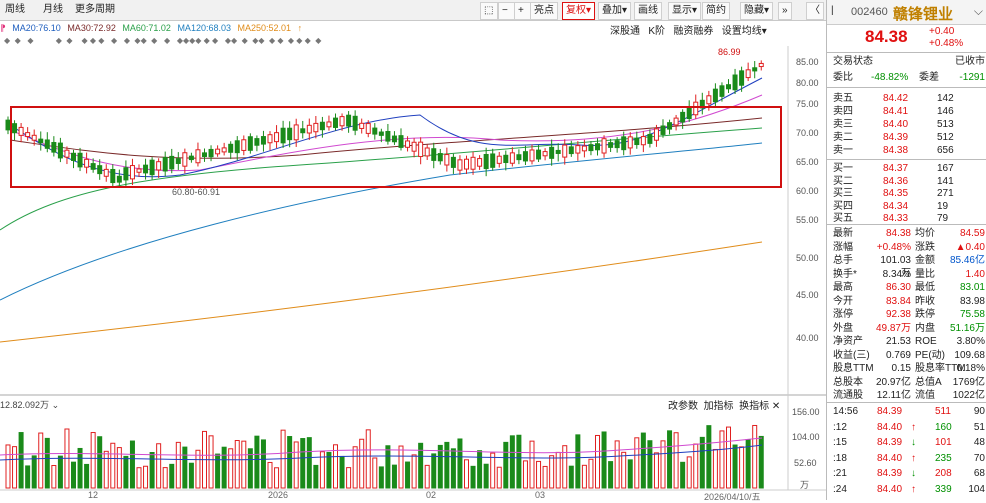 The height and width of the screenshot is (503, 986). I want to click on ma30-label: MA30:72.92, so click(91, 28).